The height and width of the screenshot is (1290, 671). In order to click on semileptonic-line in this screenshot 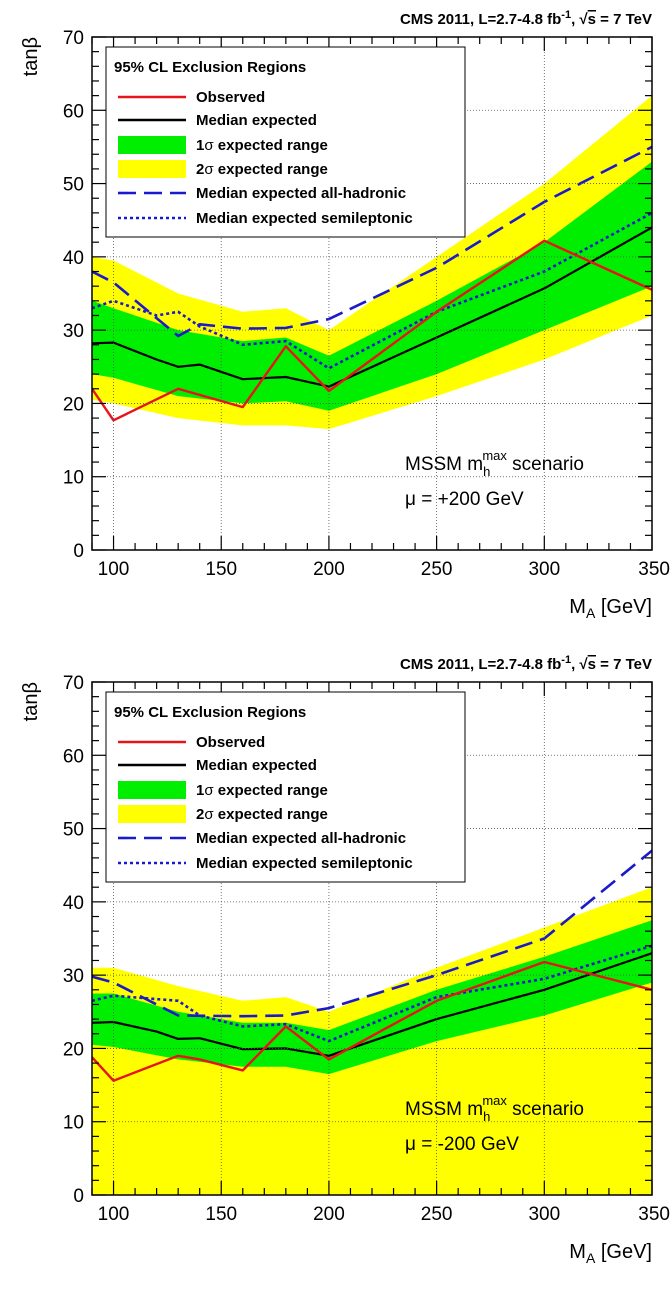, I will do `click(372, 290)`.